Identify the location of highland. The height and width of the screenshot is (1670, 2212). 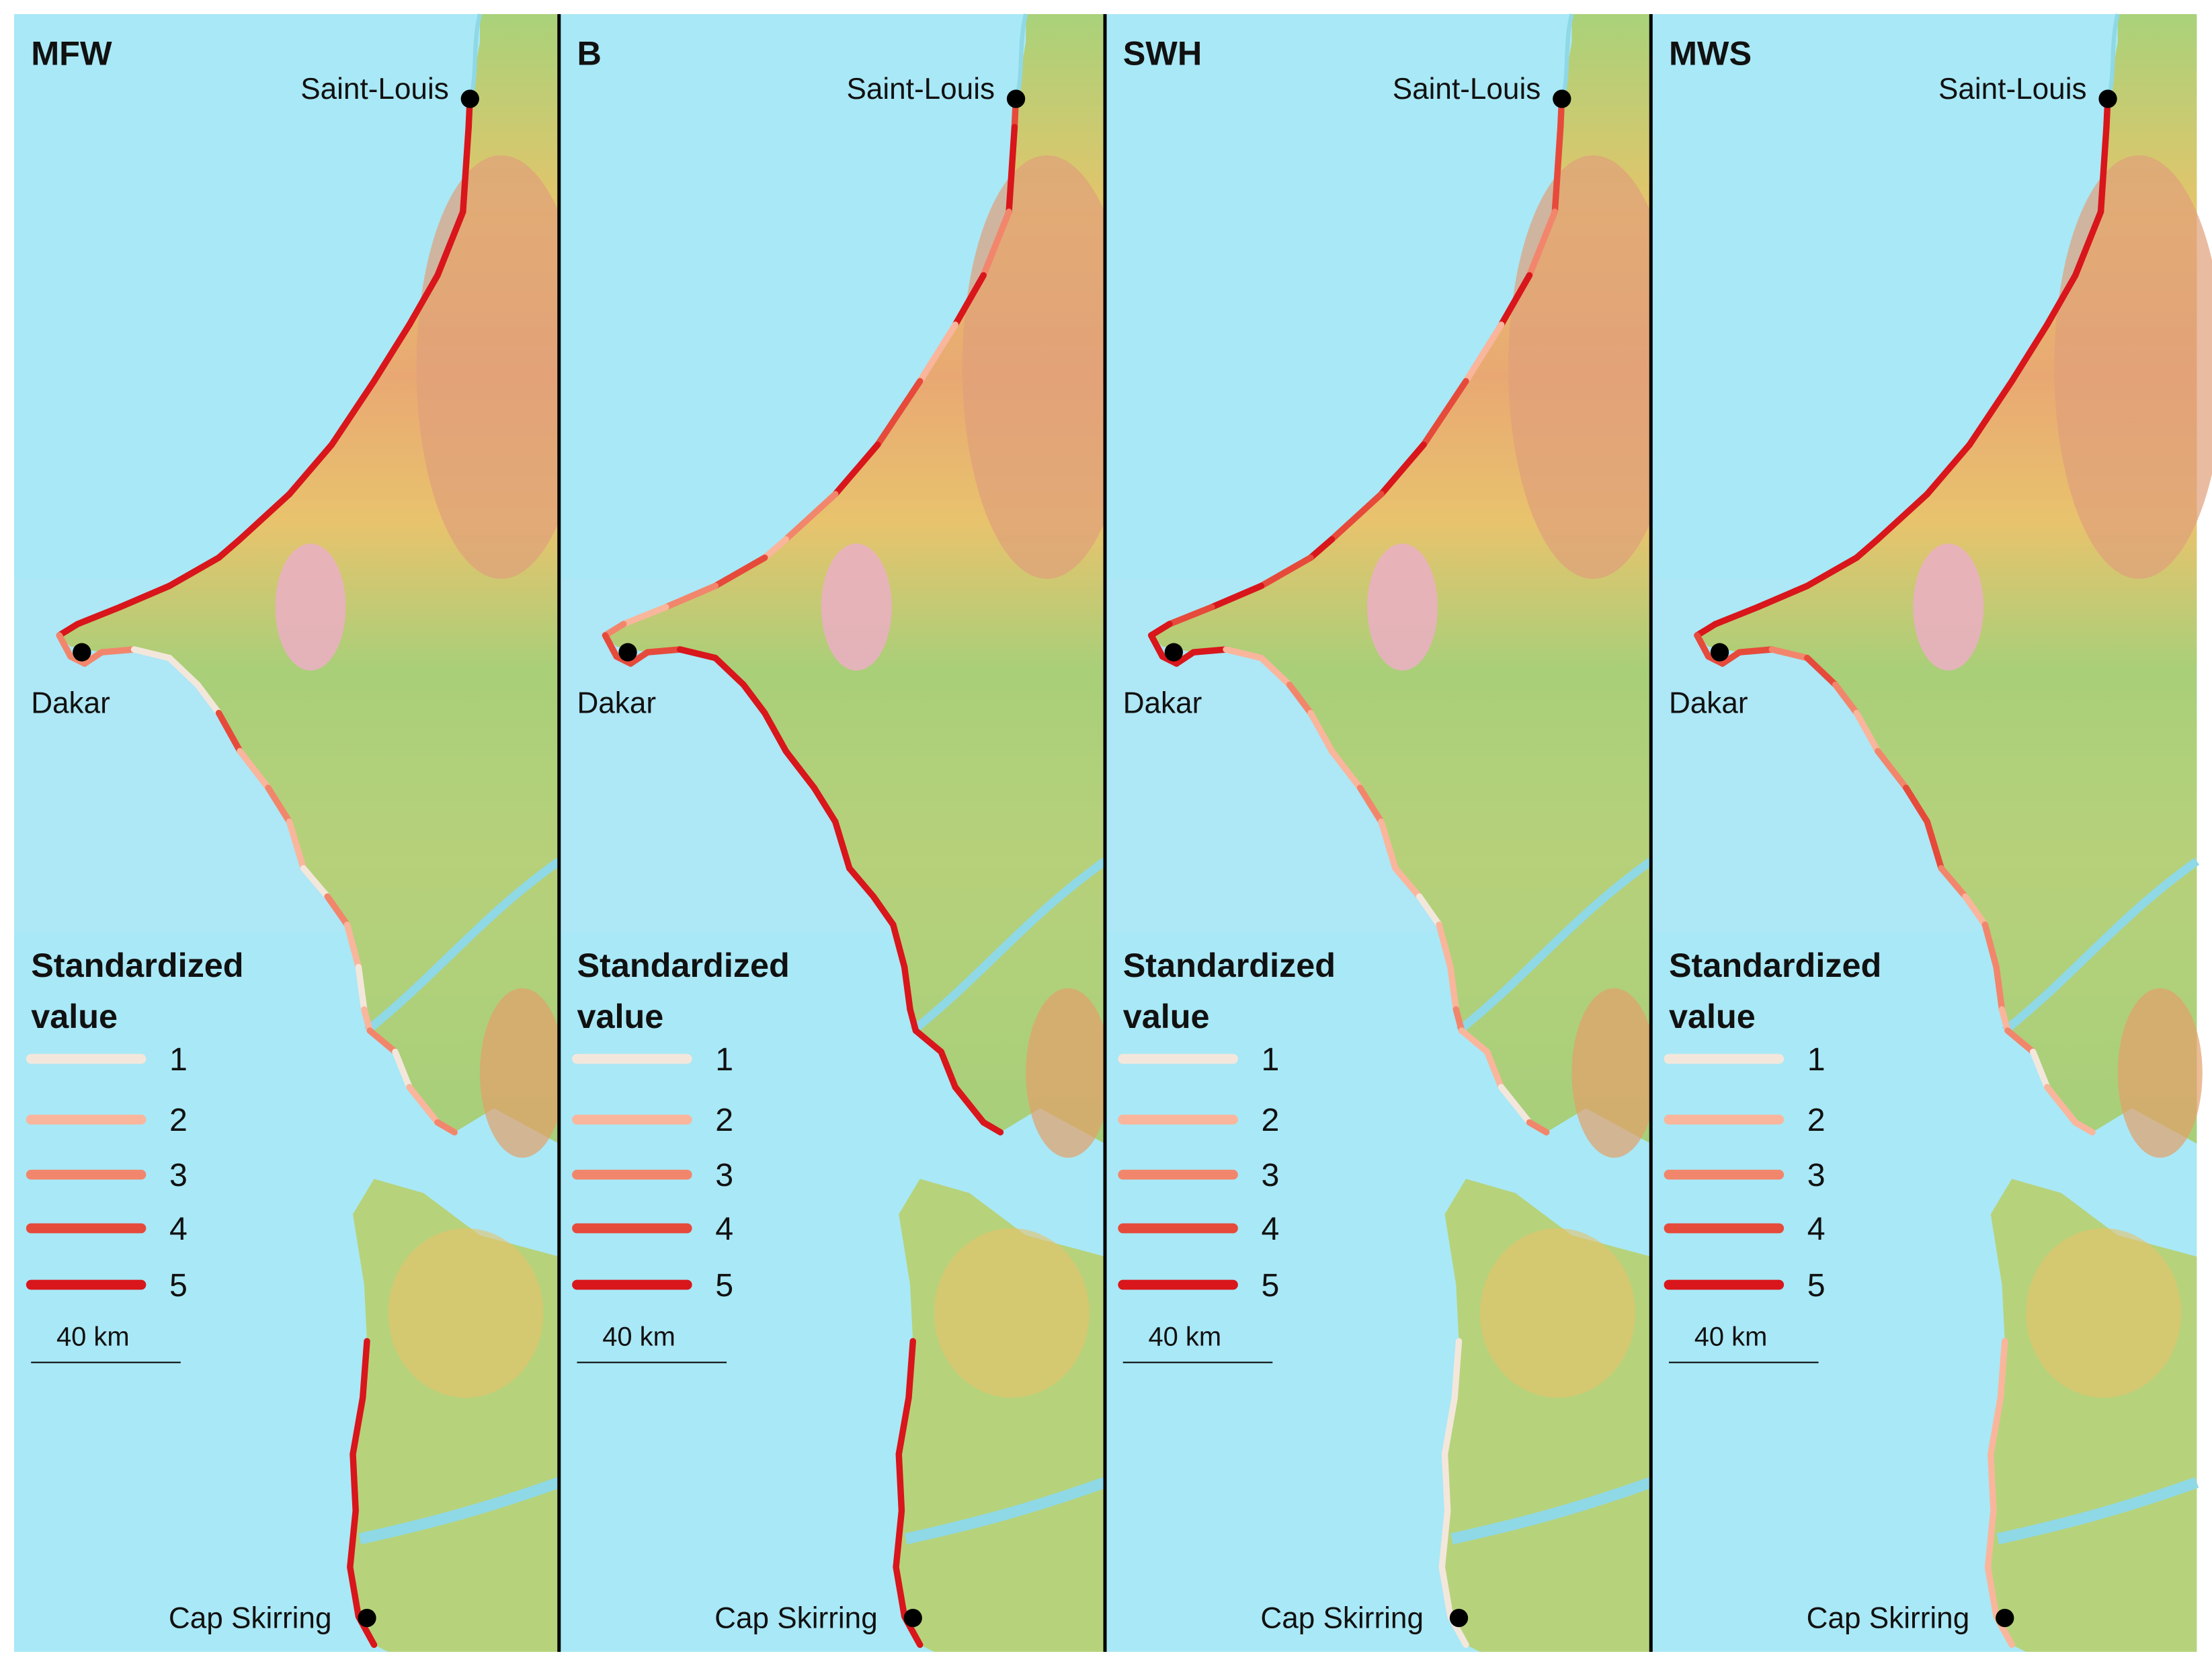
(1047, 367).